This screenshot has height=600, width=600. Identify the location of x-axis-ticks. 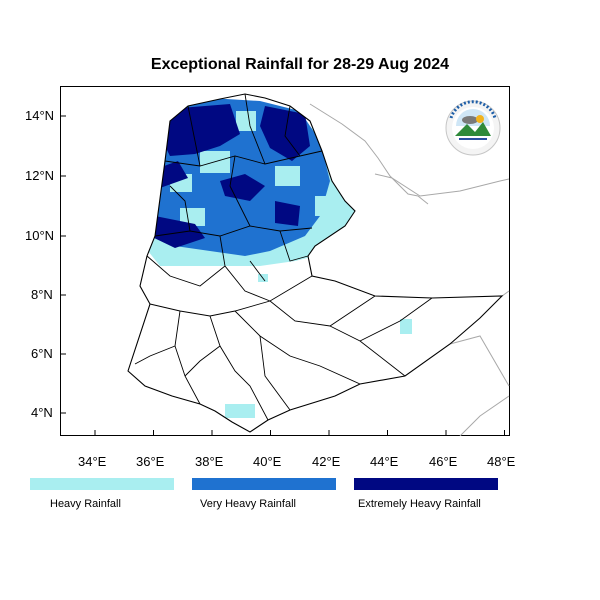
(299, 433).